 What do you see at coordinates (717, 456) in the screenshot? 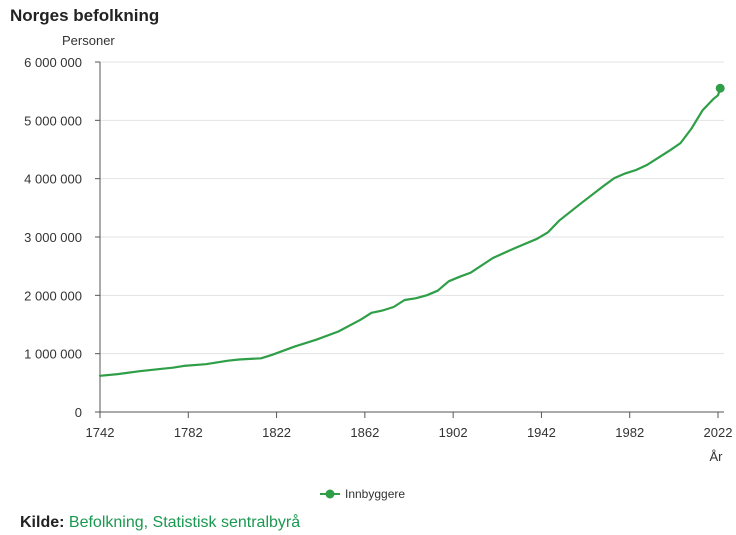
I see `x-axis-label: År` at bounding box center [717, 456].